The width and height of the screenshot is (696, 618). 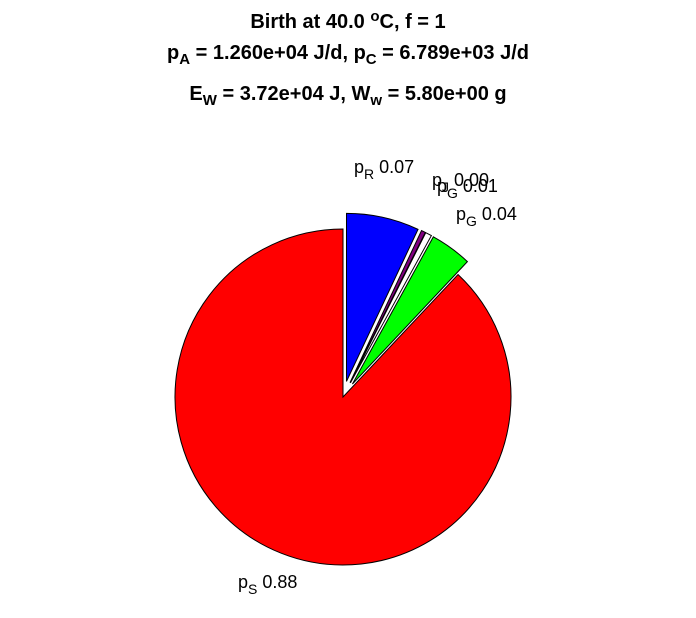 What do you see at coordinates (284, 94) in the screenshot?
I see `ew-value: = 3.72e+04 J,` at bounding box center [284, 94].